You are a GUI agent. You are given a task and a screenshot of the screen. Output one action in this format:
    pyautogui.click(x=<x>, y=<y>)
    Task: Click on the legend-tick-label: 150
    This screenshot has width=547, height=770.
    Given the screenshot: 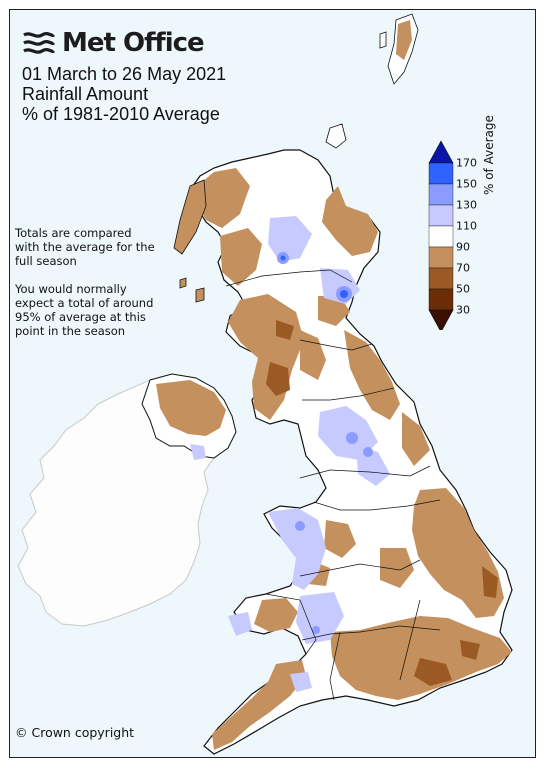 What is the action you would take?
    pyautogui.click(x=466, y=184)
    